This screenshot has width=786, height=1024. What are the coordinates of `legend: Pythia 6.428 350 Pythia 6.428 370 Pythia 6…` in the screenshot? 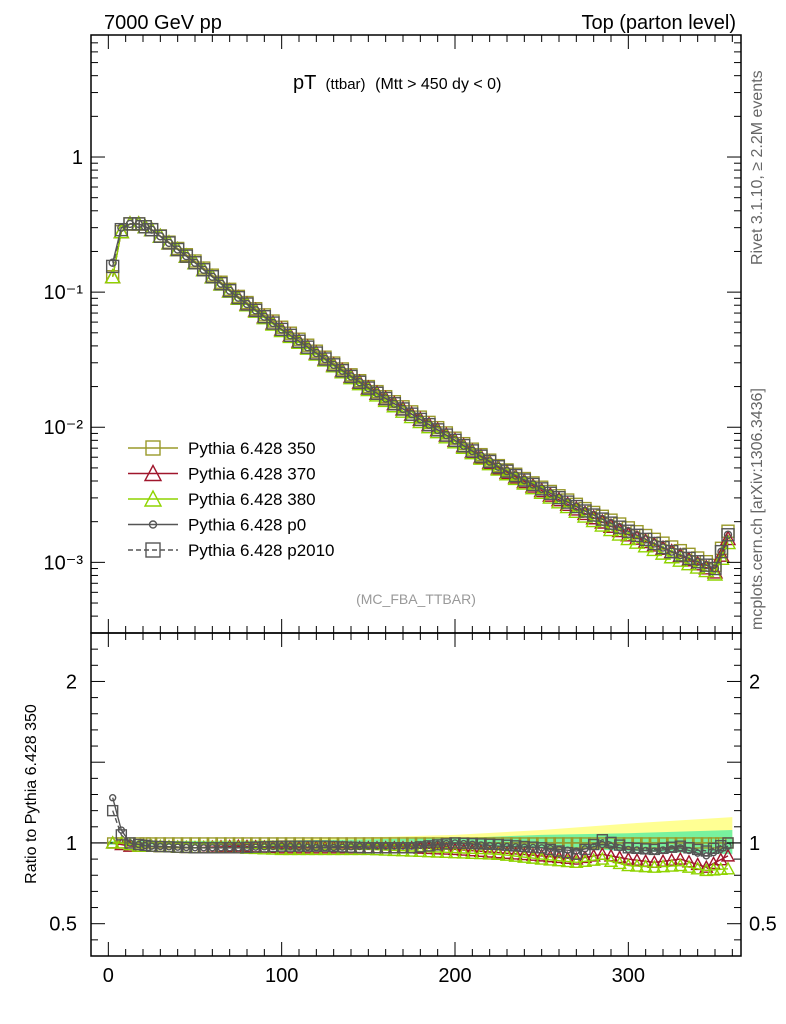 It's located at (231, 499).